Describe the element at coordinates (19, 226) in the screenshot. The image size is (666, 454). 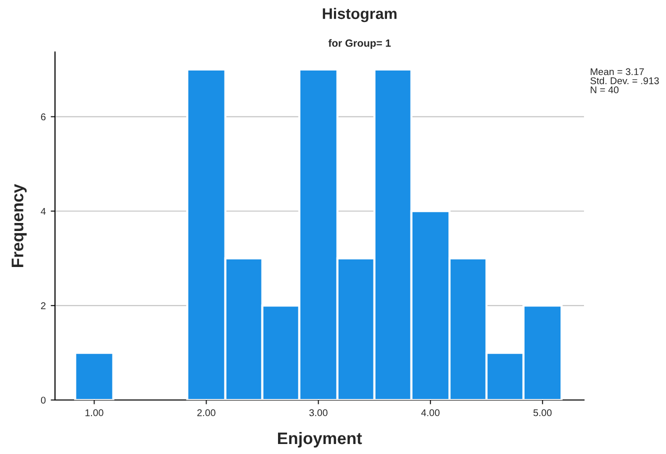
I see `y-axis-title: Frequency` at that location.